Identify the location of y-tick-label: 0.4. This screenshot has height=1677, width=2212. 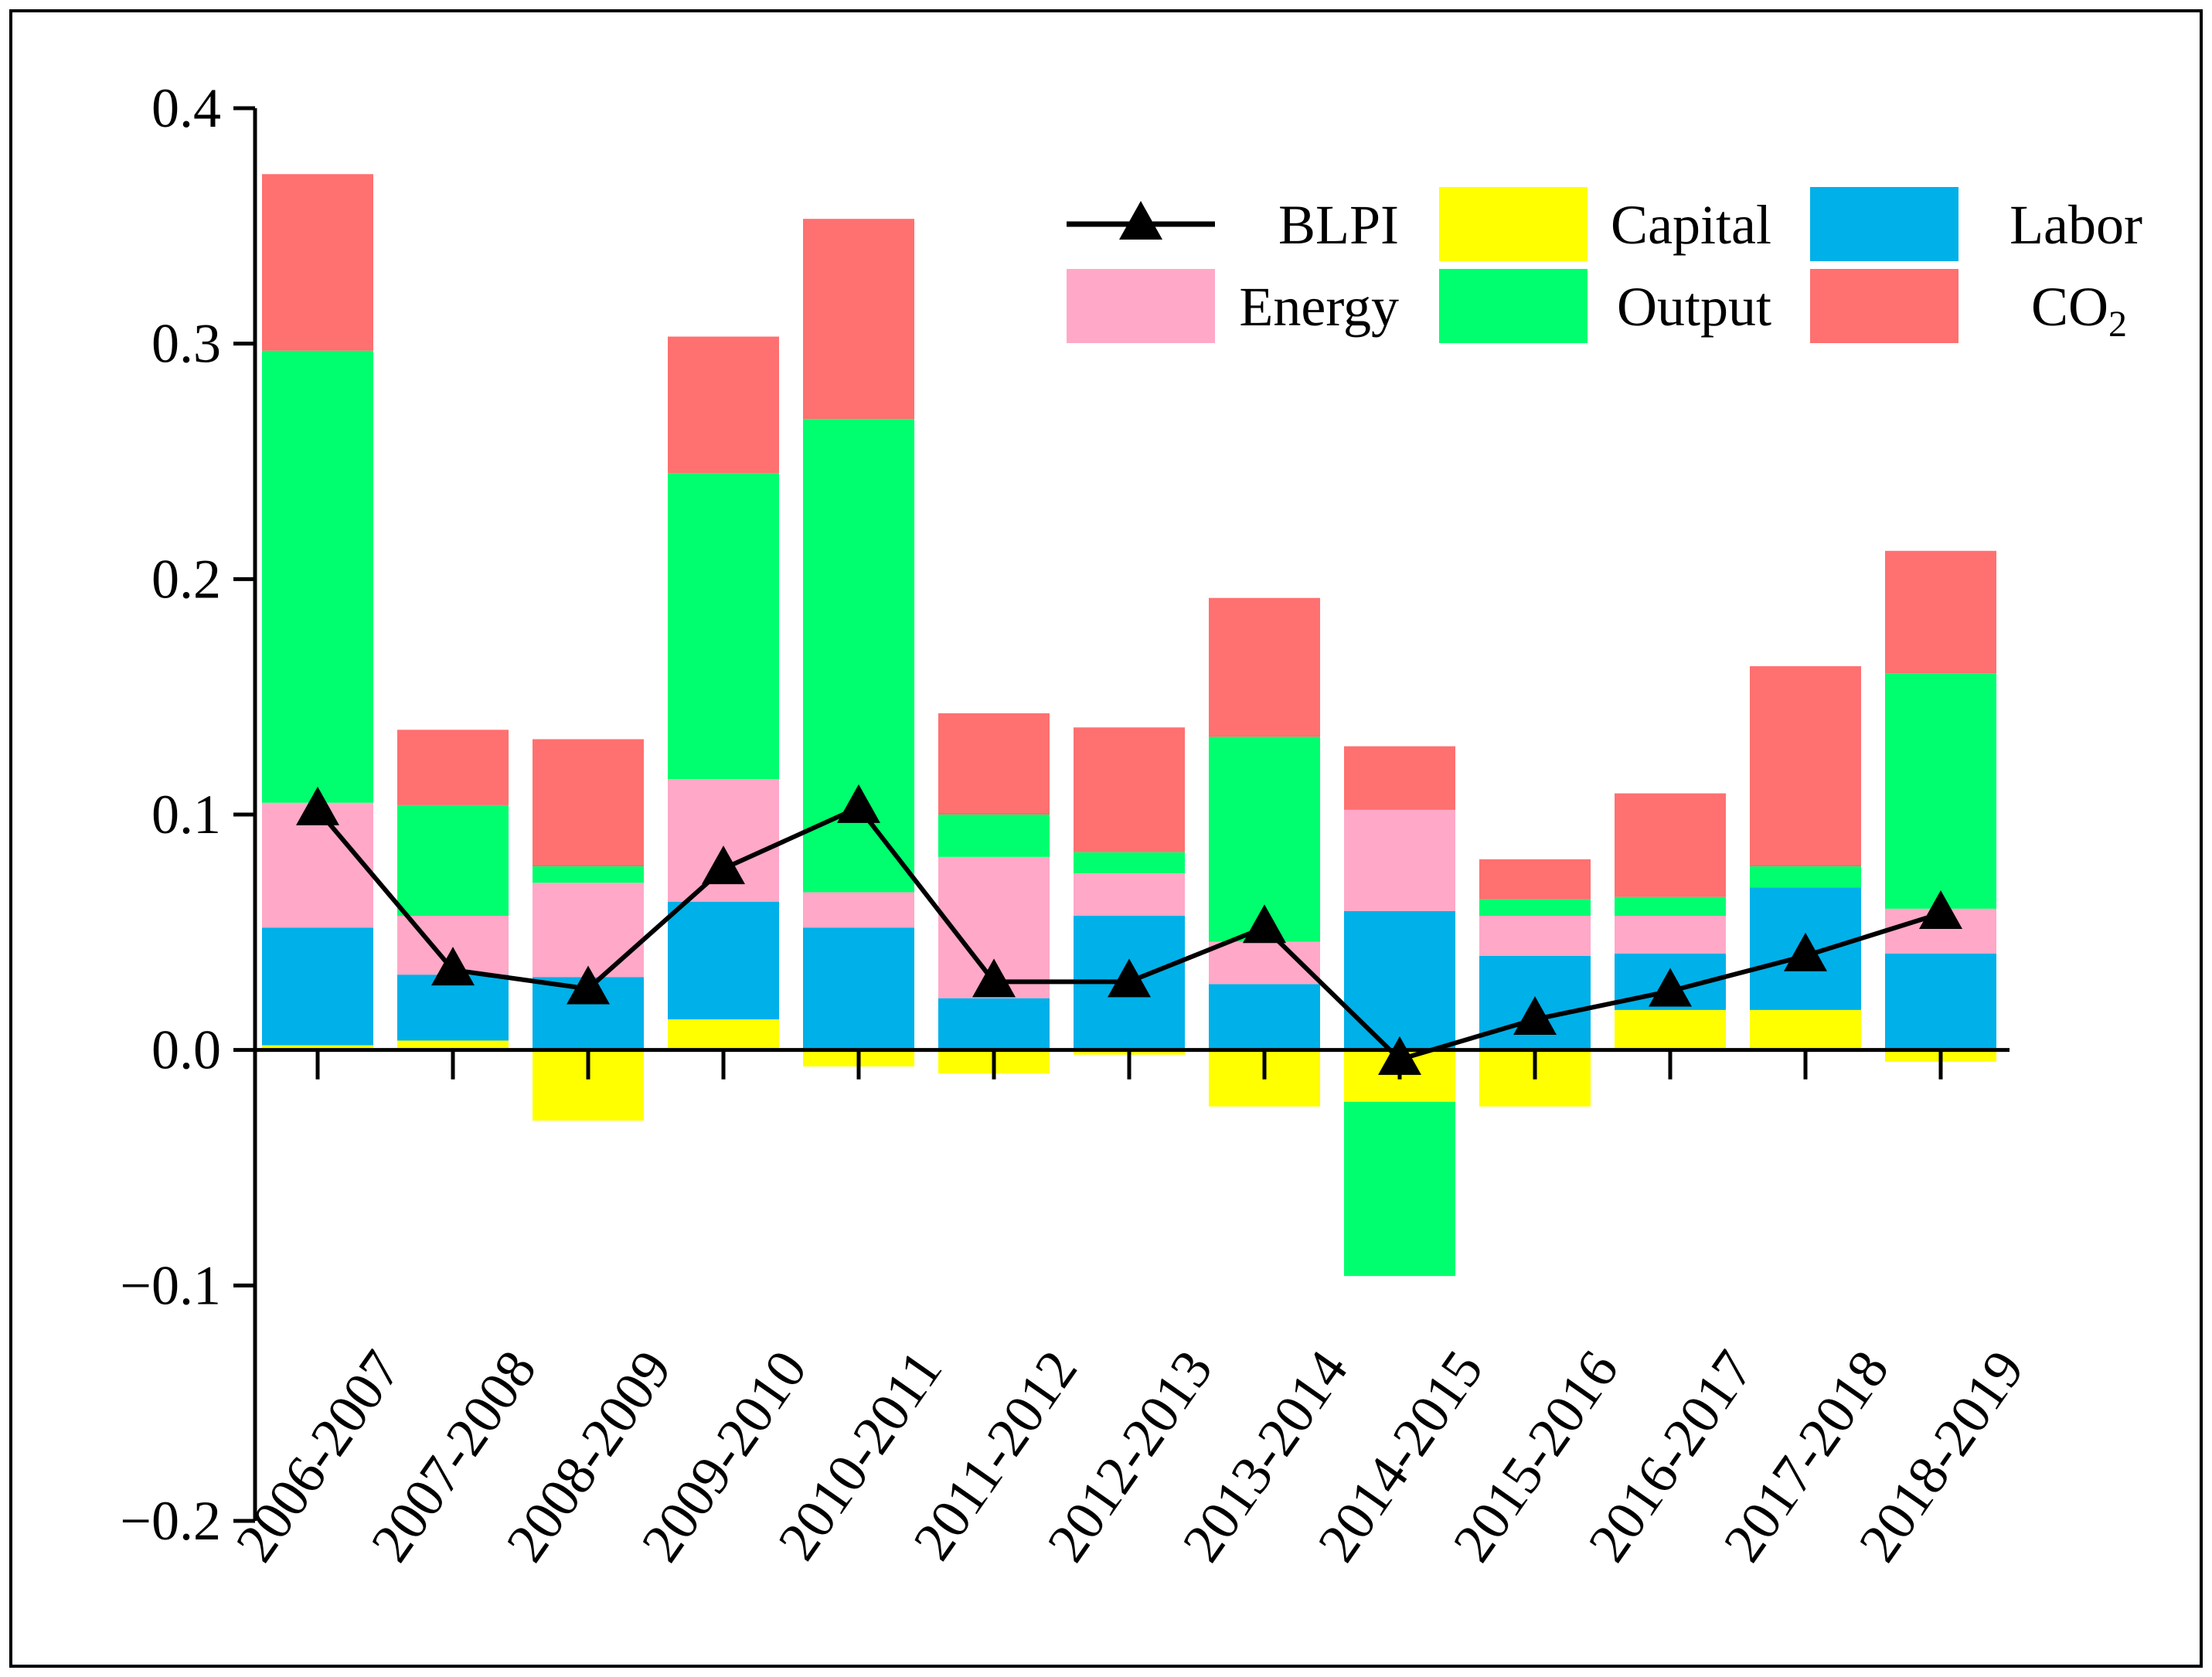
(186, 108).